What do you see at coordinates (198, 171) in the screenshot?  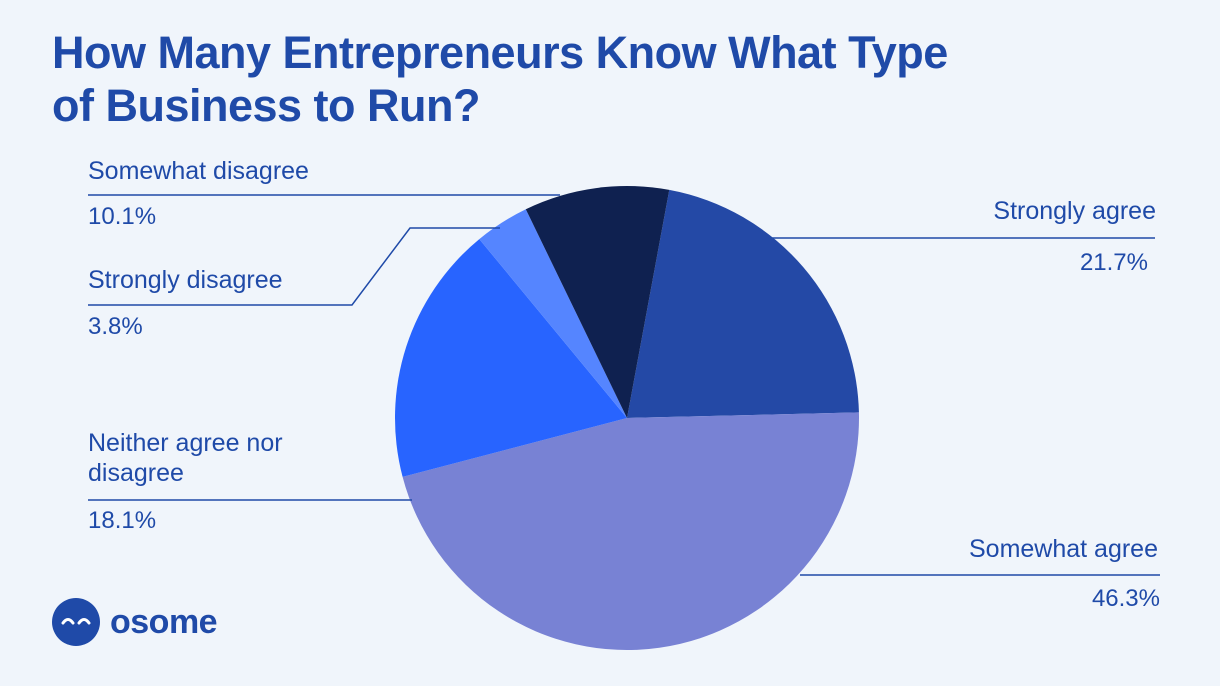 I see `slice-label: Somewhat disagree` at bounding box center [198, 171].